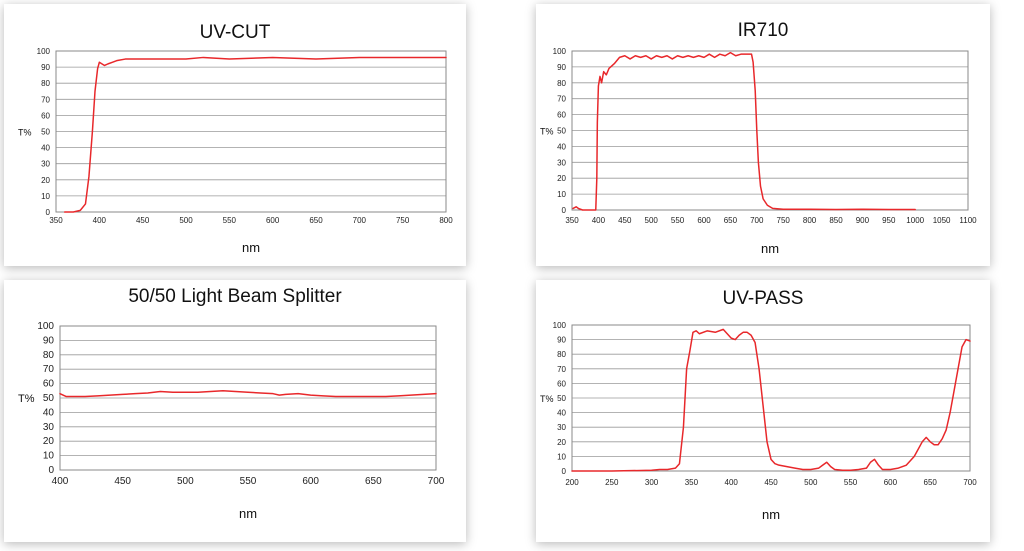 The width and height of the screenshot is (1024, 551). I want to click on x-tick-label: 850, so click(836, 220).